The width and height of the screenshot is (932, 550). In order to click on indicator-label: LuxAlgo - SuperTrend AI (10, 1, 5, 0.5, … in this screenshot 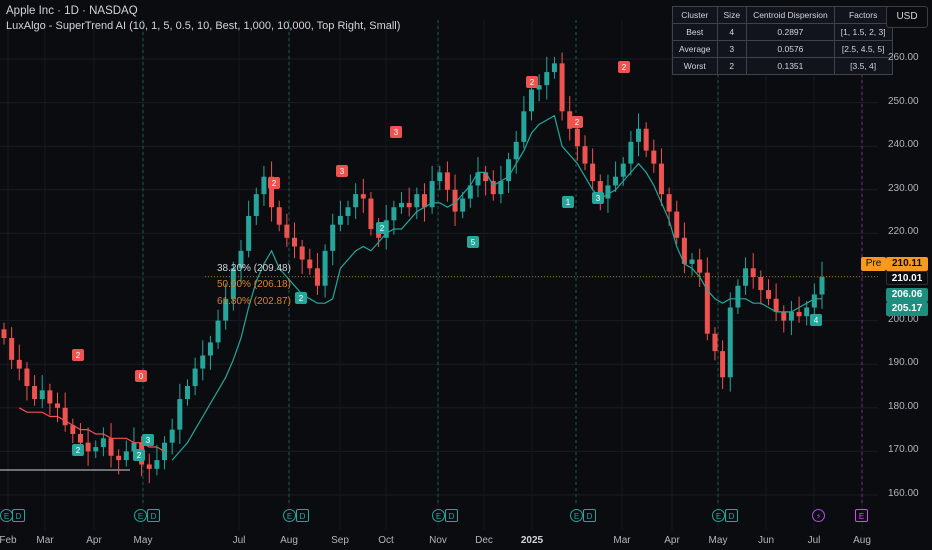, I will do `click(203, 26)`.